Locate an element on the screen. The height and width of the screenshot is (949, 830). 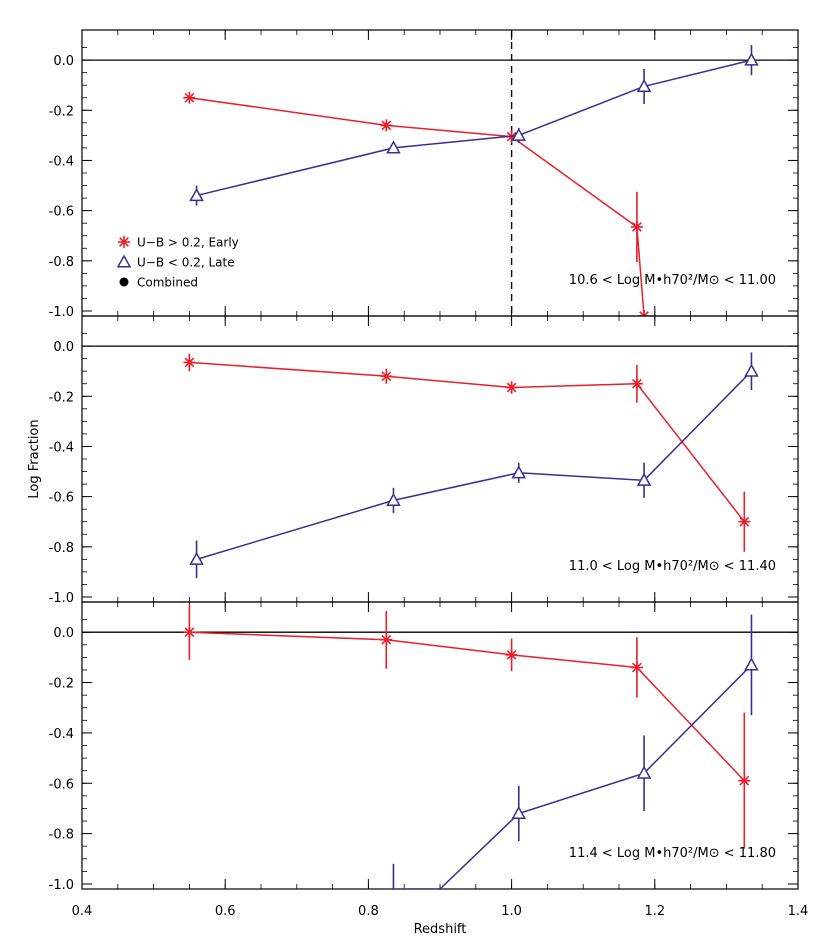
legend-late-marker is located at coordinates (124, 261).